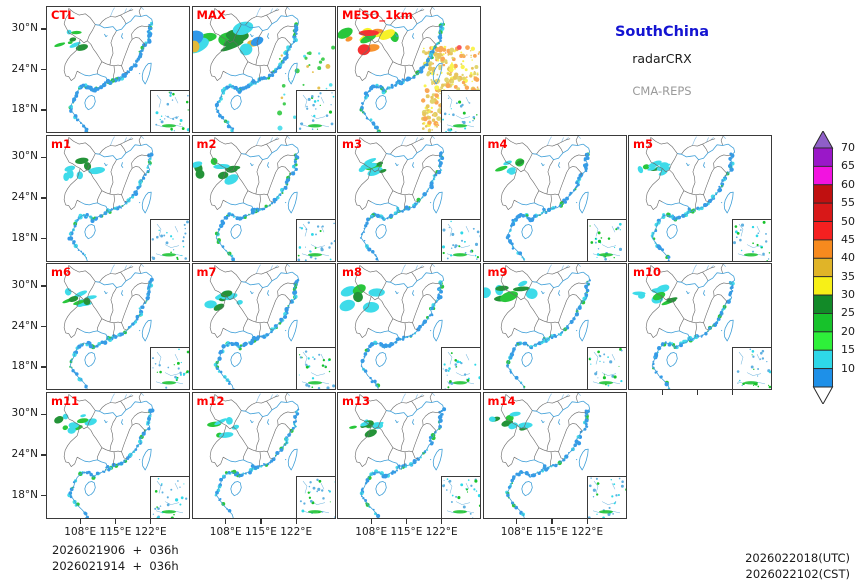 This screenshot has width=860, height=588. I want to click on colorbar-label-55: 55, so click(848, 203).